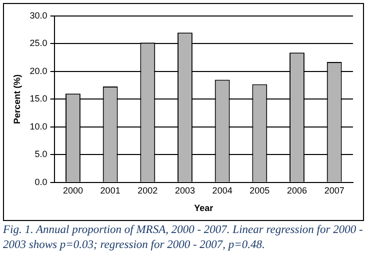 Image resolution: width=369 pixels, height=266 pixels. What do you see at coordinates (17, 99) in the screenshot?
I see `y-axis-title: Percent (%)` at bounding box center [17, 99].